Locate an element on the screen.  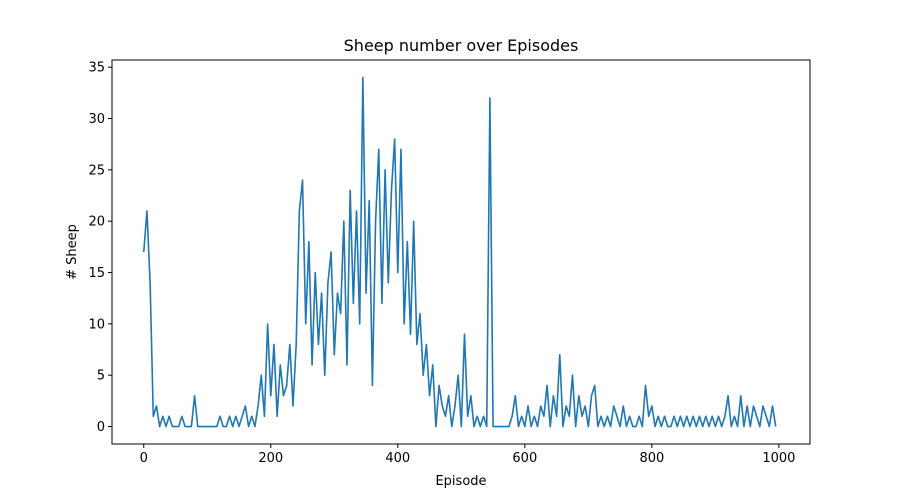
y-axis-label: # Sheep is located at coordinates (72, 252).